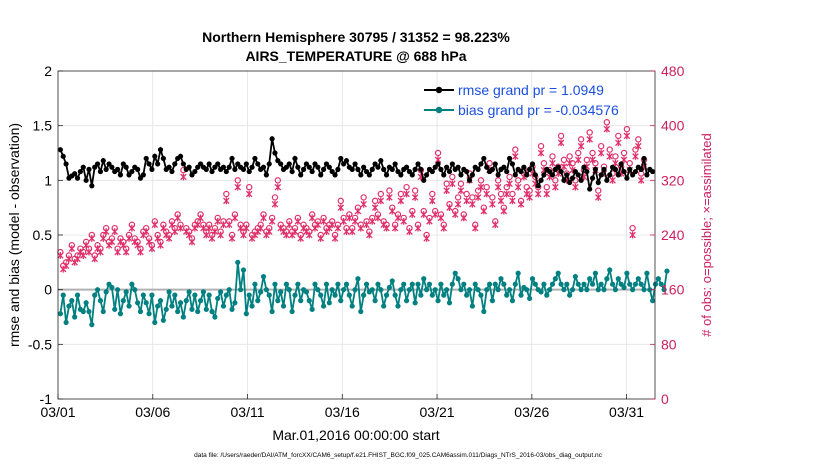 The image size is (830, 470). I want to click on y-left-tick-label-0: -1, so click(46, 399).